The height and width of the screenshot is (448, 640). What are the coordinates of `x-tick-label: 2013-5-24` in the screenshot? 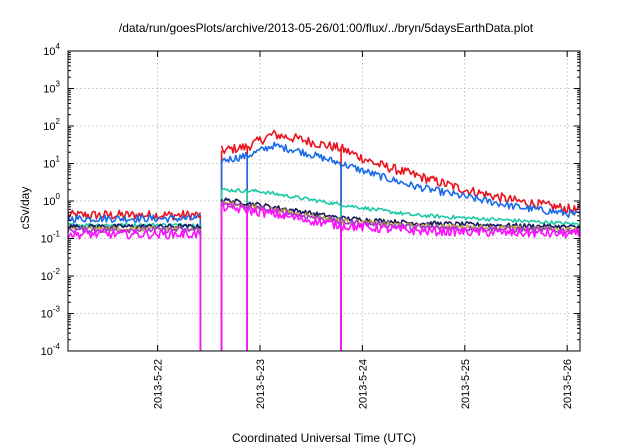 It's located at (363, 384).